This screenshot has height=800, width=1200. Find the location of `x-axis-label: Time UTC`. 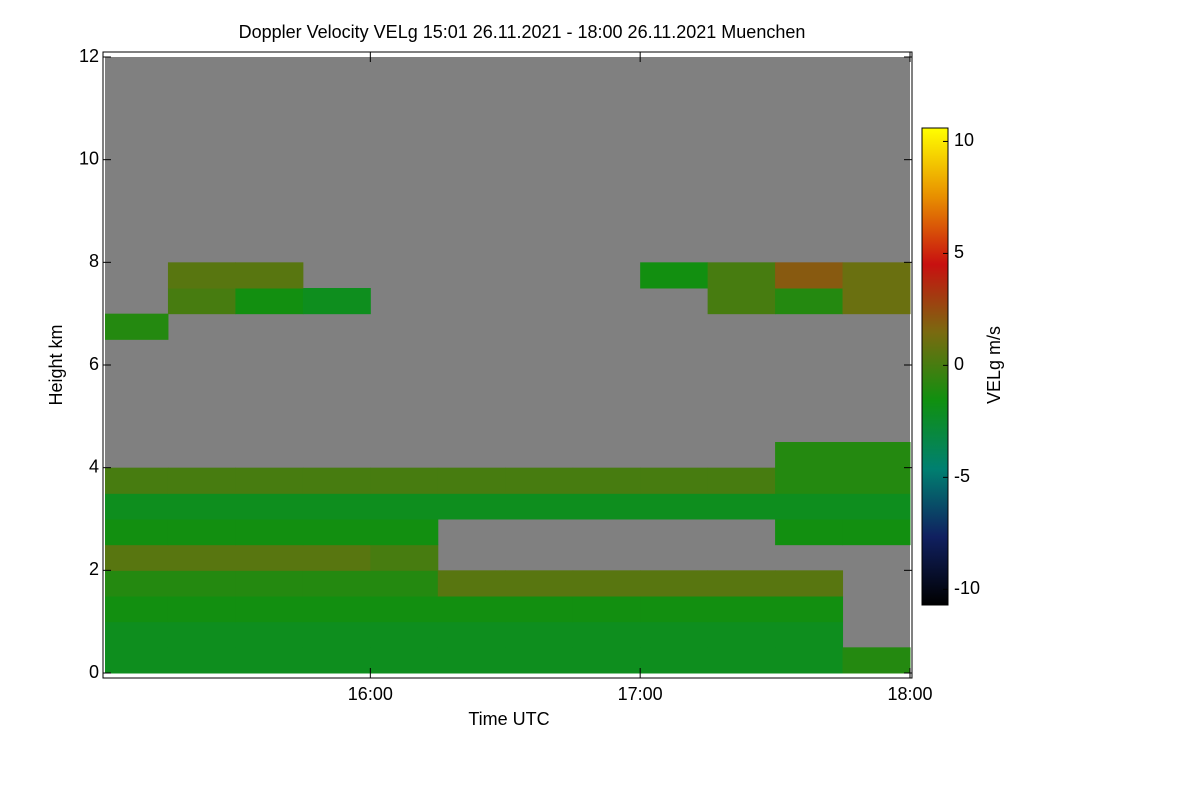

x-axis-label: Time UTC is located at coordinates (508, 719).